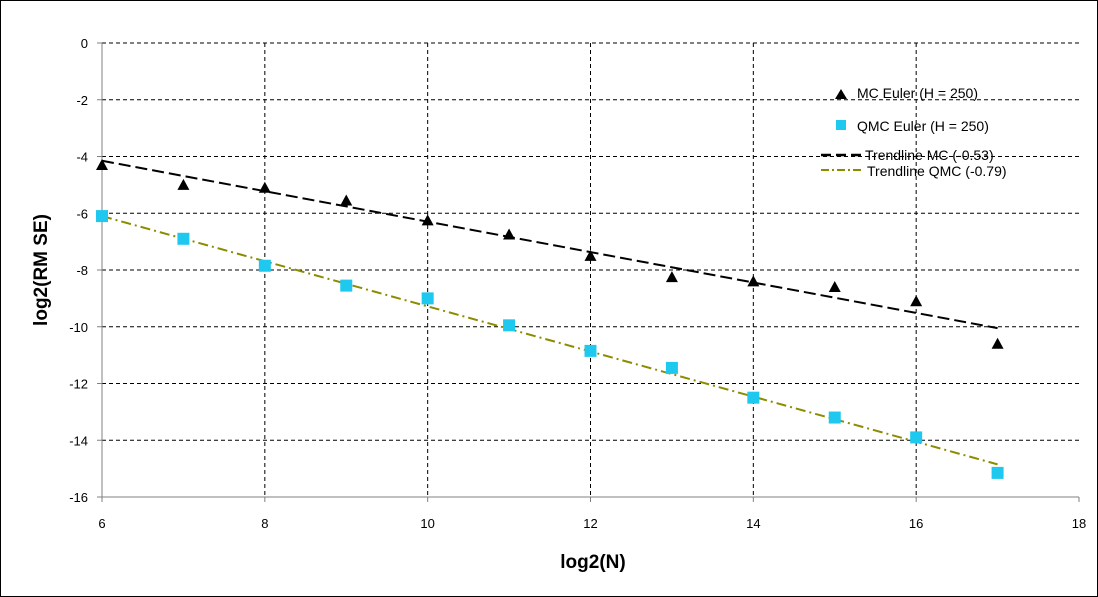 Image resolution: width=1098 pixels, height=597 pixels. I want to click on legend-square-marker, so click(841, 125).